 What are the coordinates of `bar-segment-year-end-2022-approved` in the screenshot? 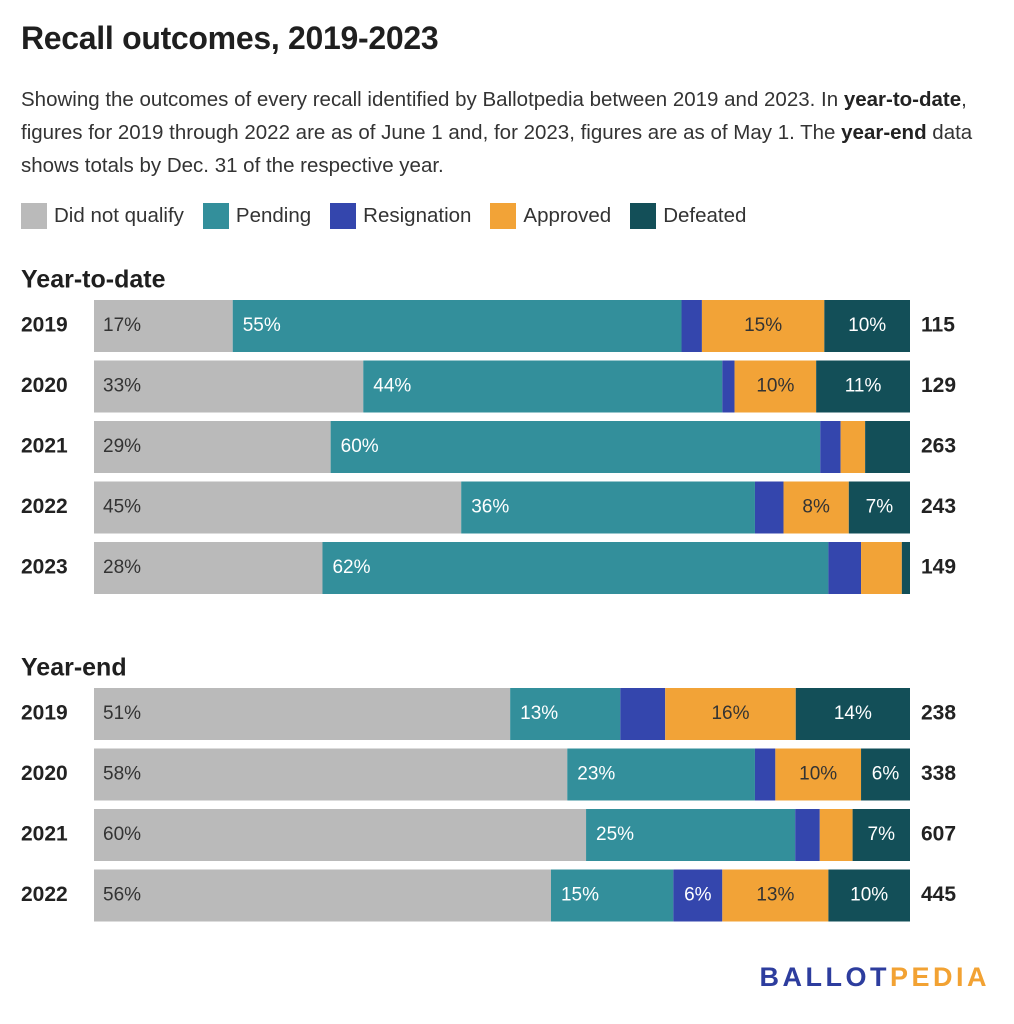 It's located at (775, 895).